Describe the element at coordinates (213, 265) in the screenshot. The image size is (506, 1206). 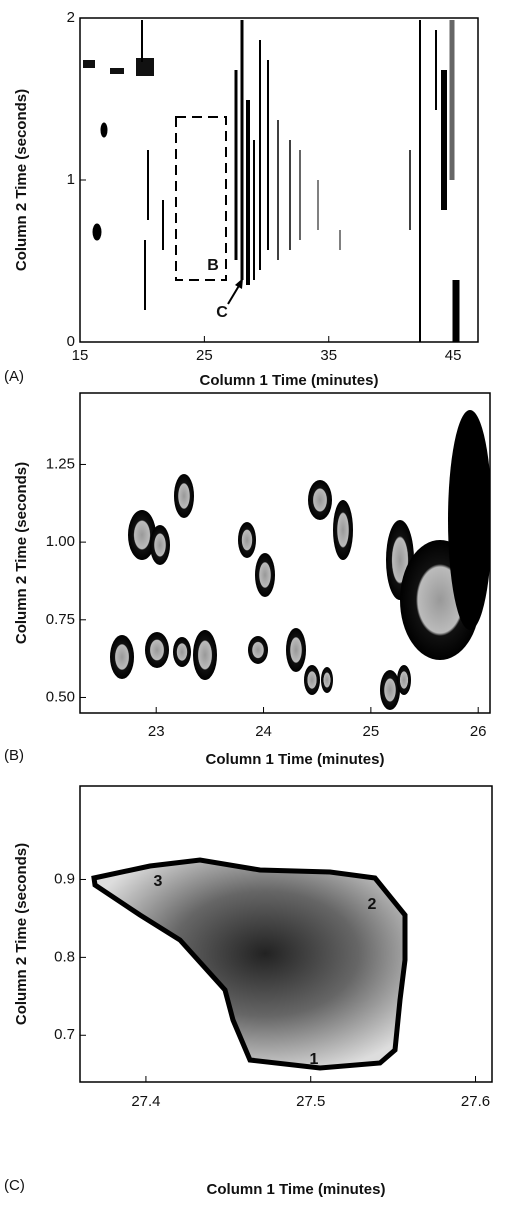
I see `annotation: B` at that location.